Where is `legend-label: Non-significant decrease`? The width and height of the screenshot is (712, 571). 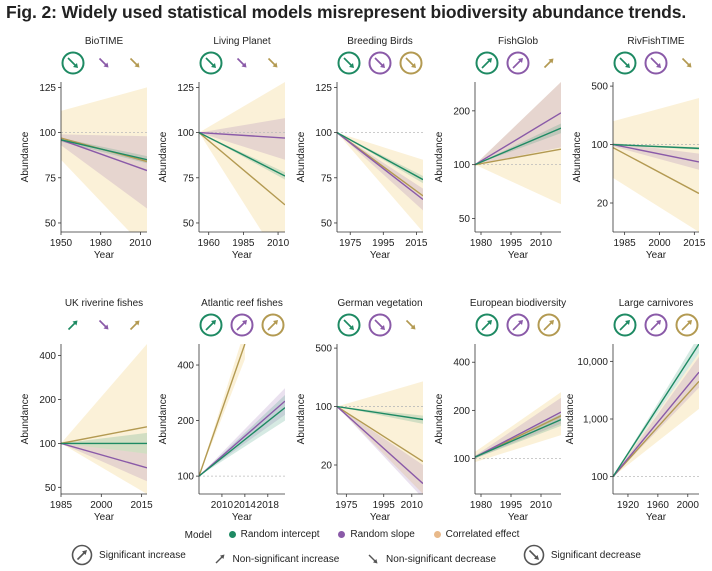 legend-label: Non-significant decrease is located at coordinates (441, 559).